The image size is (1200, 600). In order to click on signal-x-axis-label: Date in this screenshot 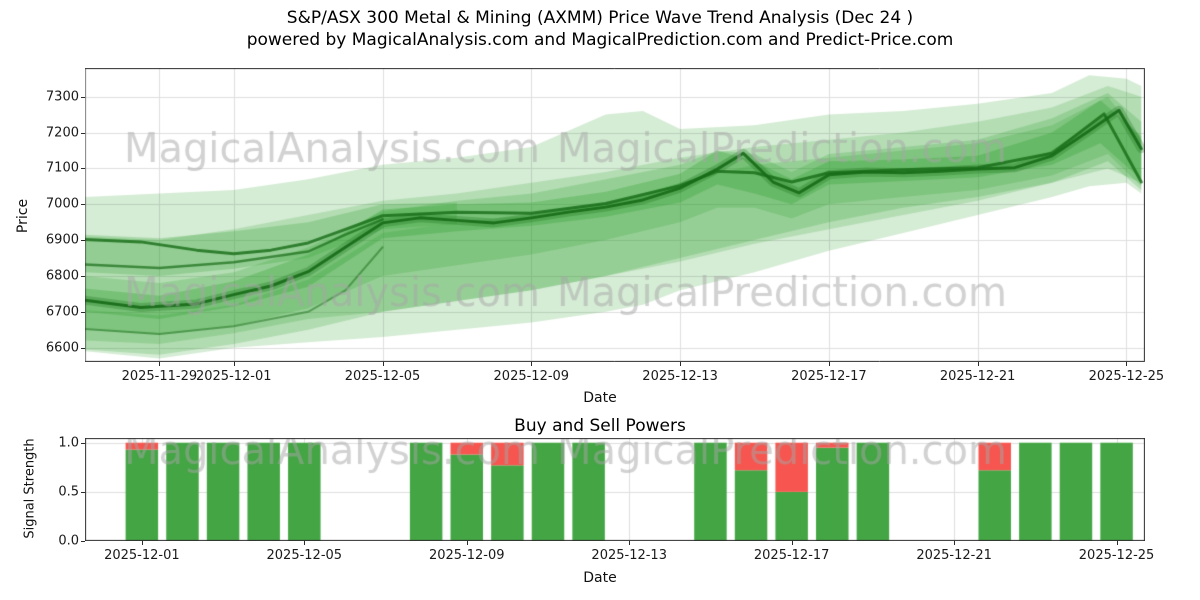, I will do `click(600, 578)`.